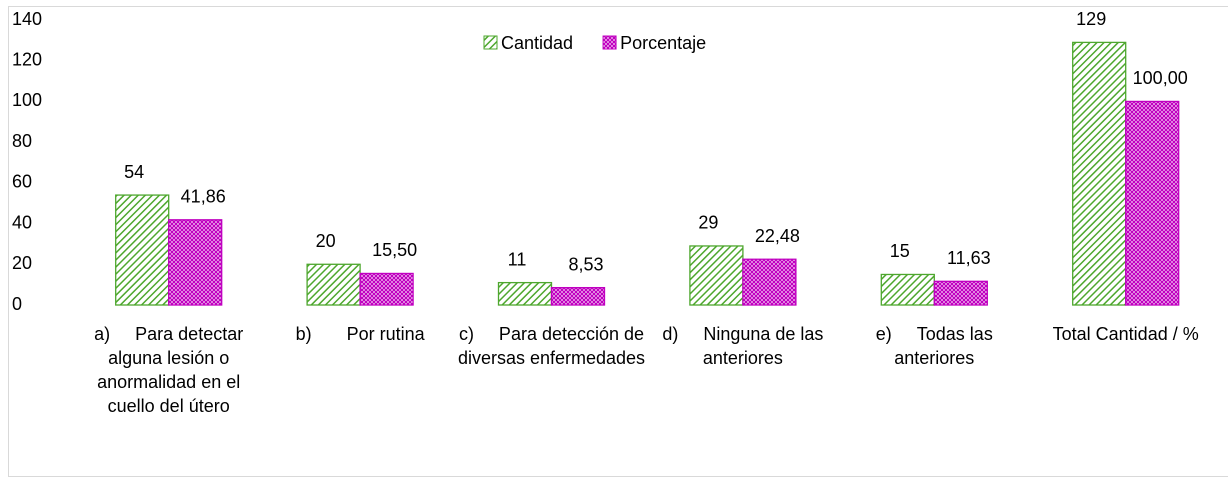 This screenshot has width=1228, height=485. Describe the element at coordinates (360, 334) in the screenshot. I see `x-tick-label: b) Por rutina` at that location.